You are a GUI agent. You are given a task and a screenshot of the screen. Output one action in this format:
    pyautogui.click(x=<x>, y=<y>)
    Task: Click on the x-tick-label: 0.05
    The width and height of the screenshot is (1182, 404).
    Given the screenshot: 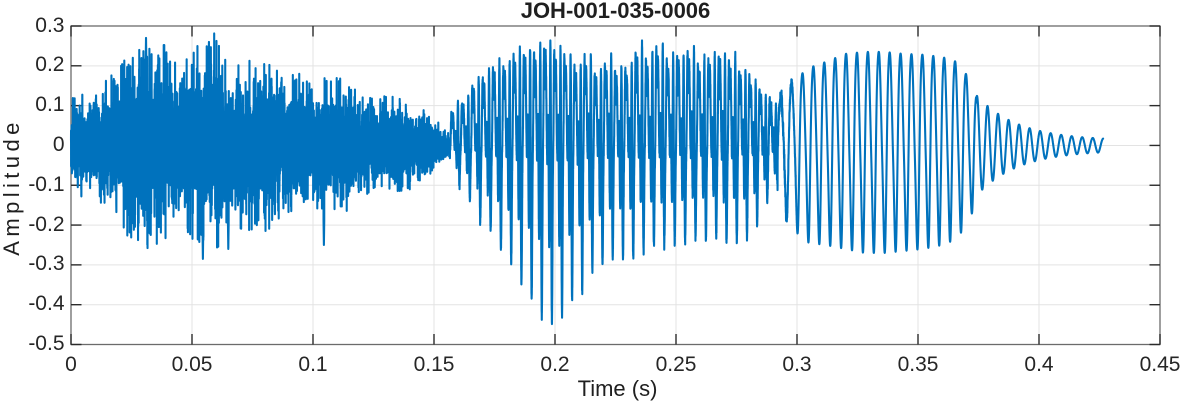 What is the action you would take?
    pyautogui.click(x=192, y=364)
    